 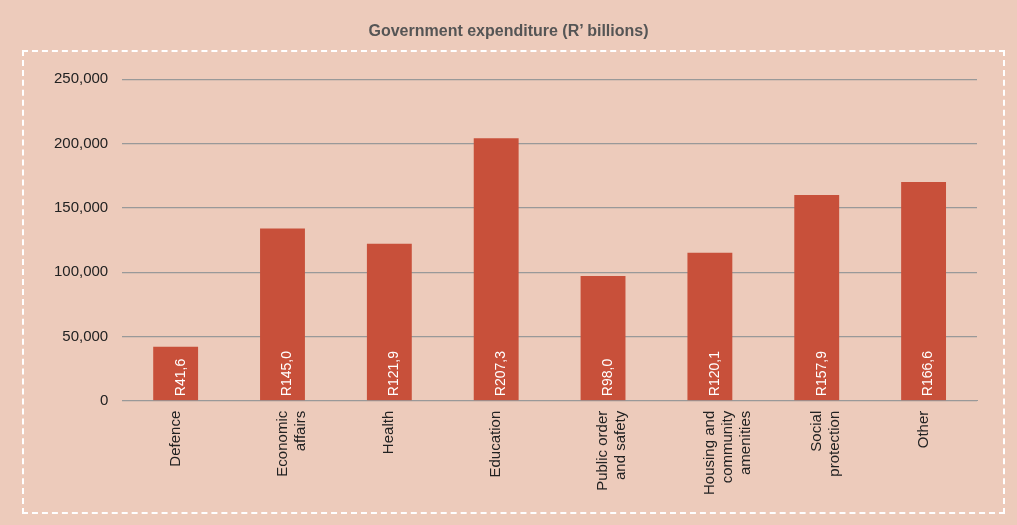 I want to click on y-tick-label: 250,000, so click(x=81, y=78).